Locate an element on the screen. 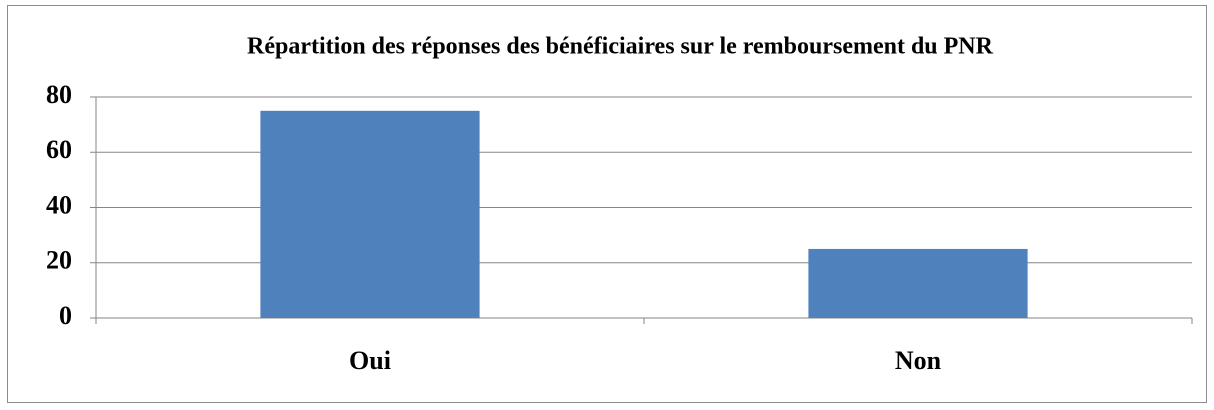 The height and width of the screenshot is (410, 1214). y-tick-label: 40 is located at coordinates (59, 204).